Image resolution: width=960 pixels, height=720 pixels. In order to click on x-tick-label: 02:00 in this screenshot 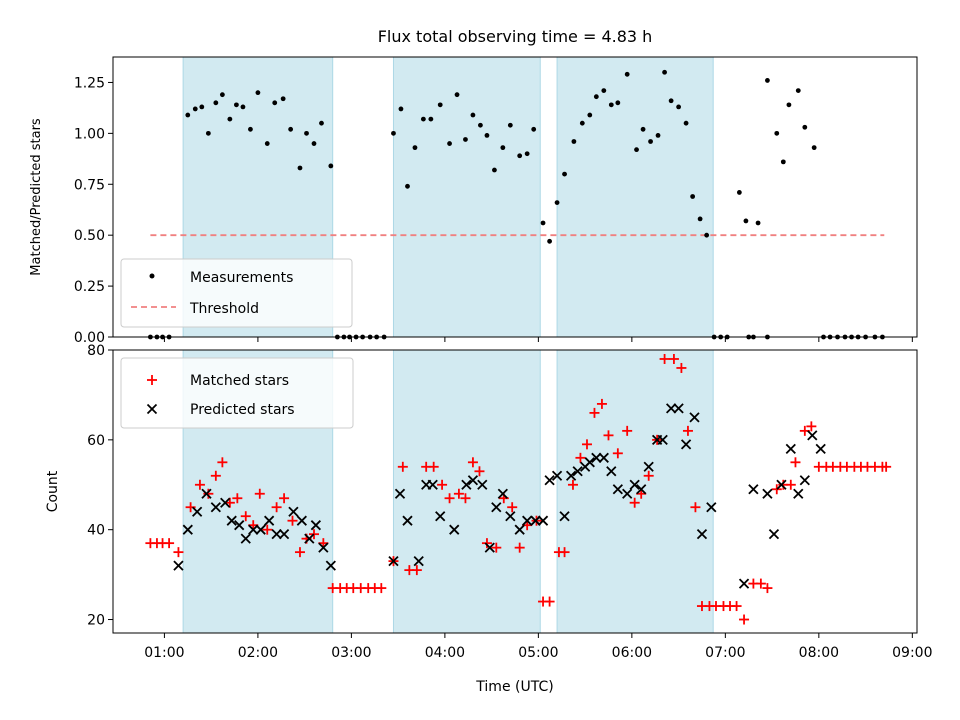, I will do `click(258, 653)`.